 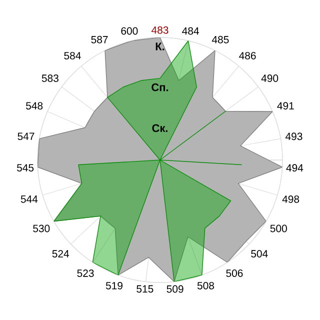 What do you see at coordinates (129, 31) in the screenshot?
I see `spoke-label: 600` at bounding box center [129, 31].